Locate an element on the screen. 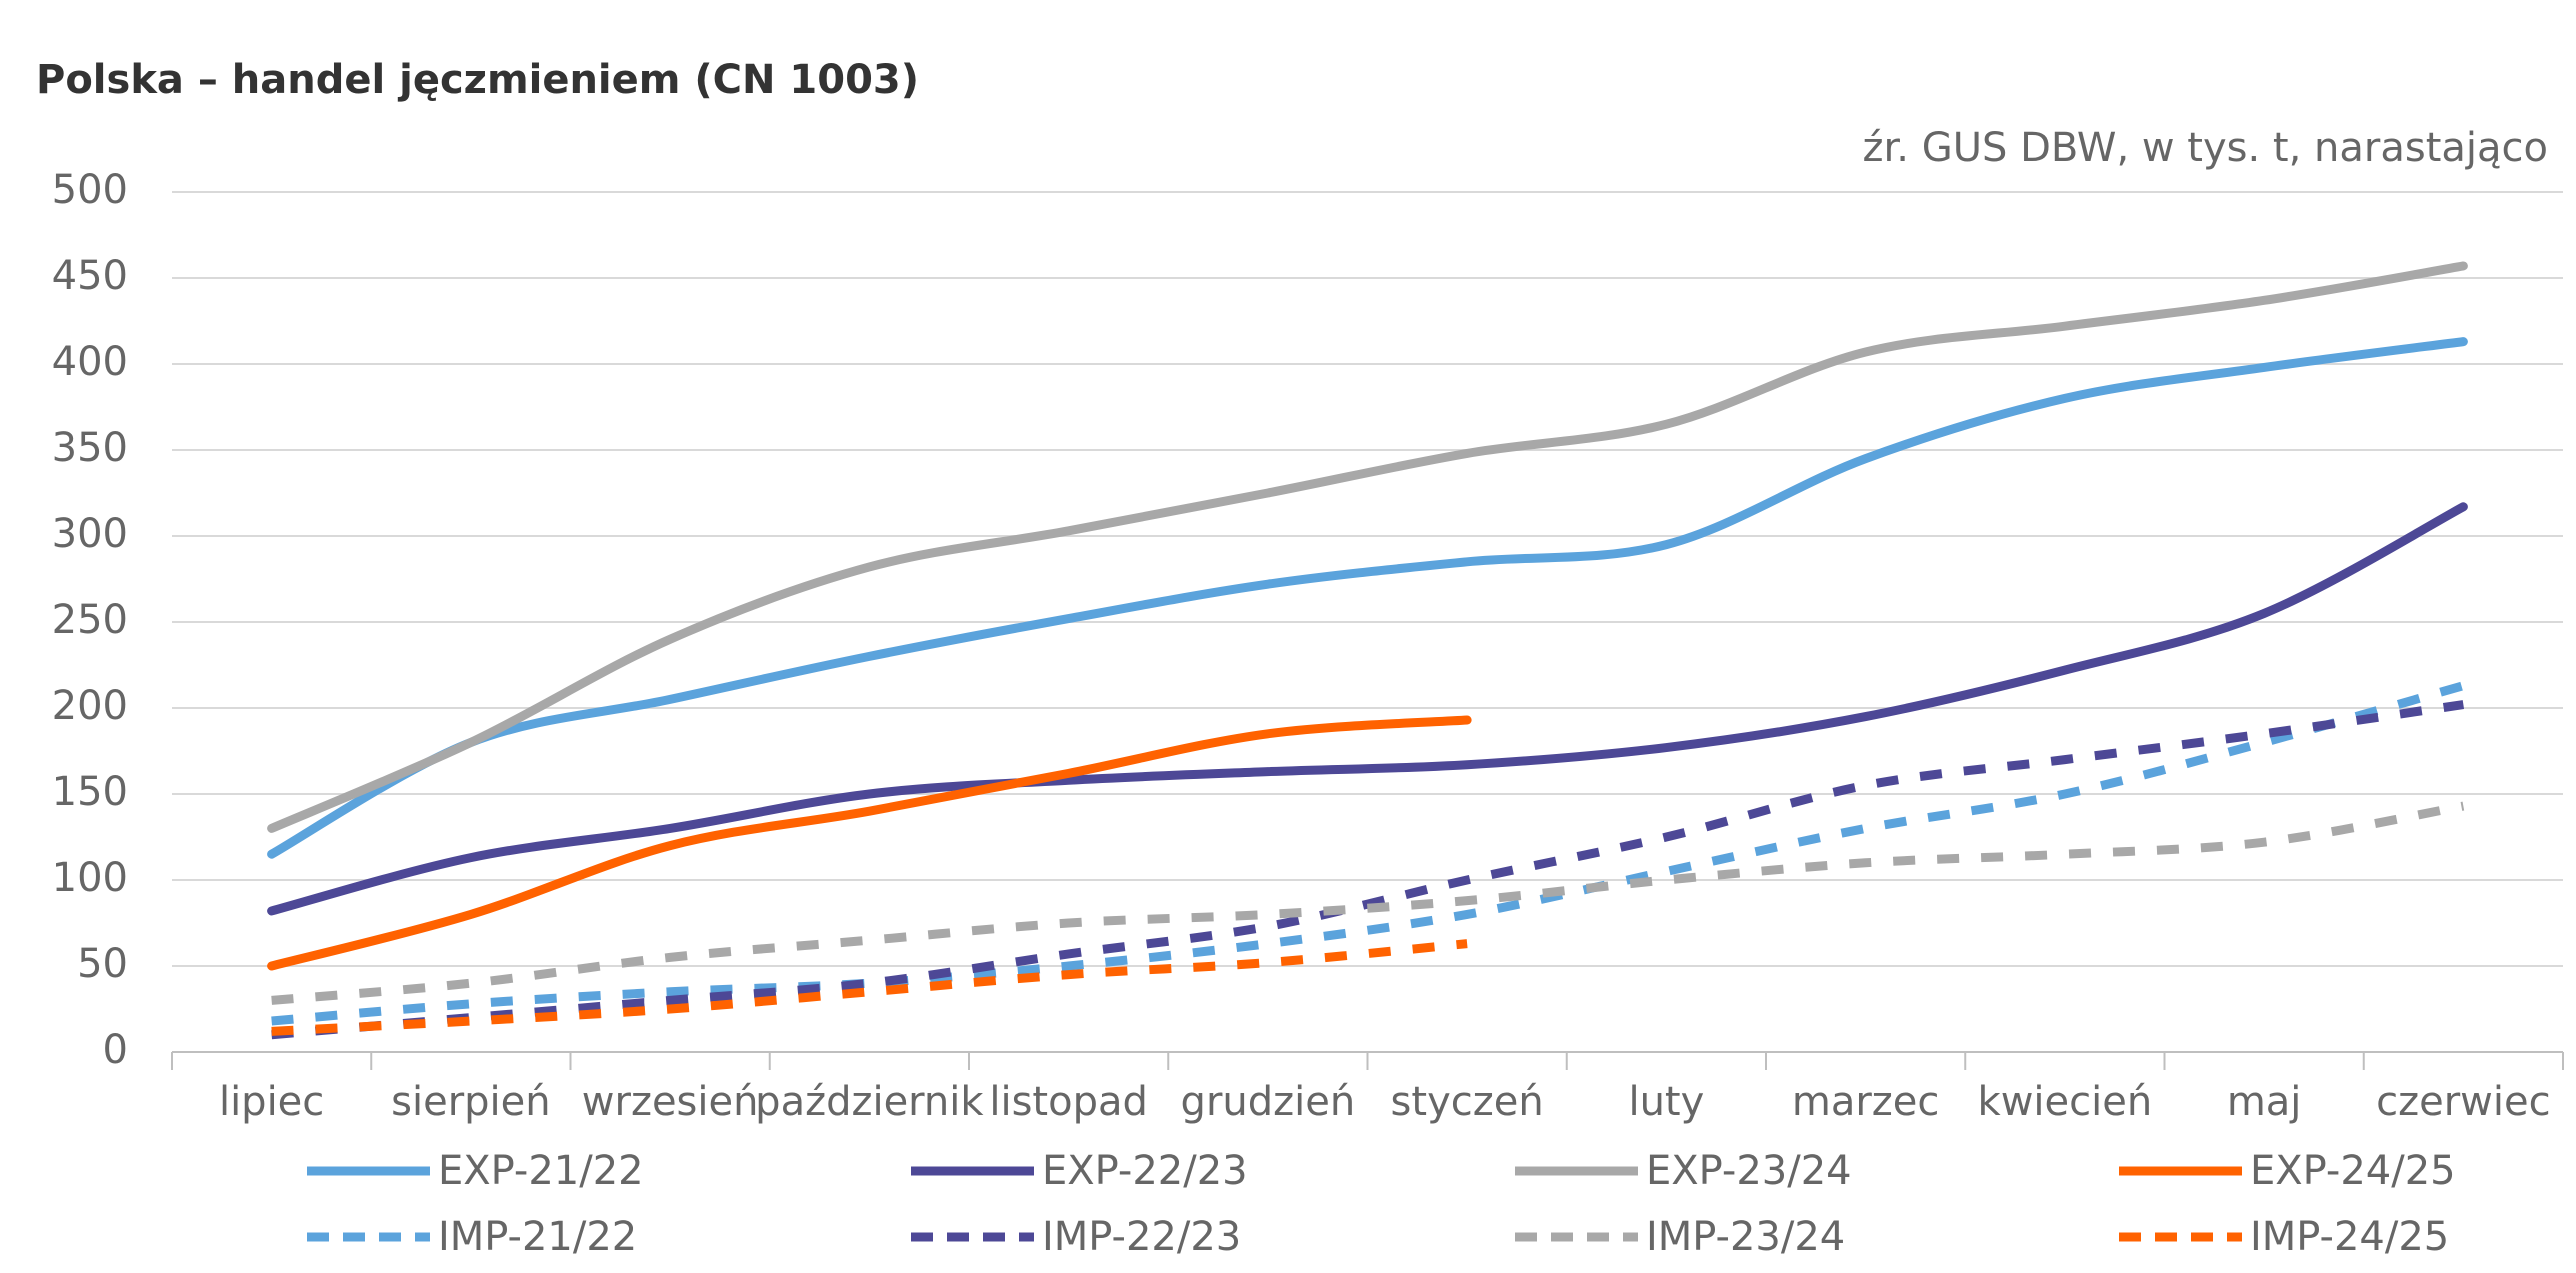  y-tick-label: 100 is located at coordinates (90, 878).